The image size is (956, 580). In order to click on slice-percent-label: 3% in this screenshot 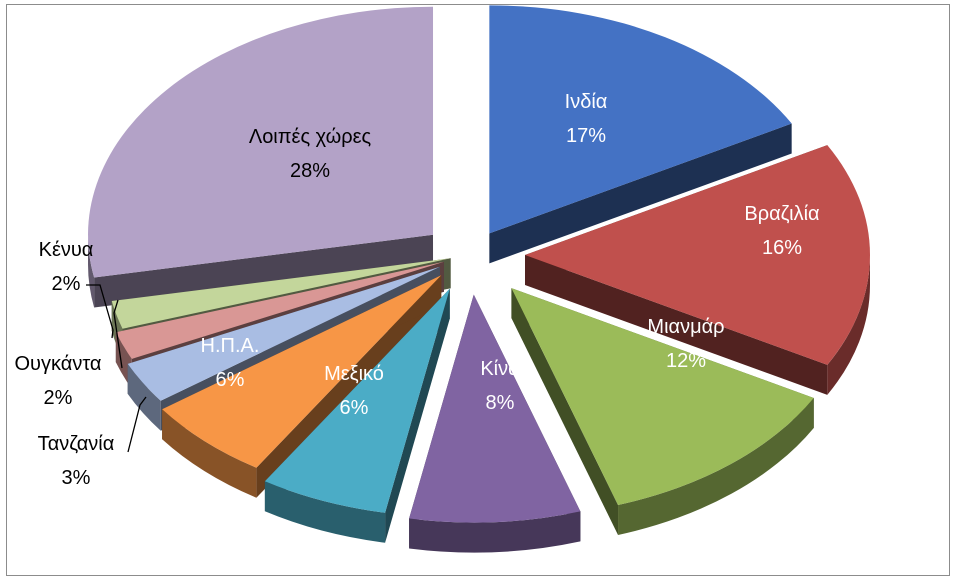, I will do `click(76, 478)`.